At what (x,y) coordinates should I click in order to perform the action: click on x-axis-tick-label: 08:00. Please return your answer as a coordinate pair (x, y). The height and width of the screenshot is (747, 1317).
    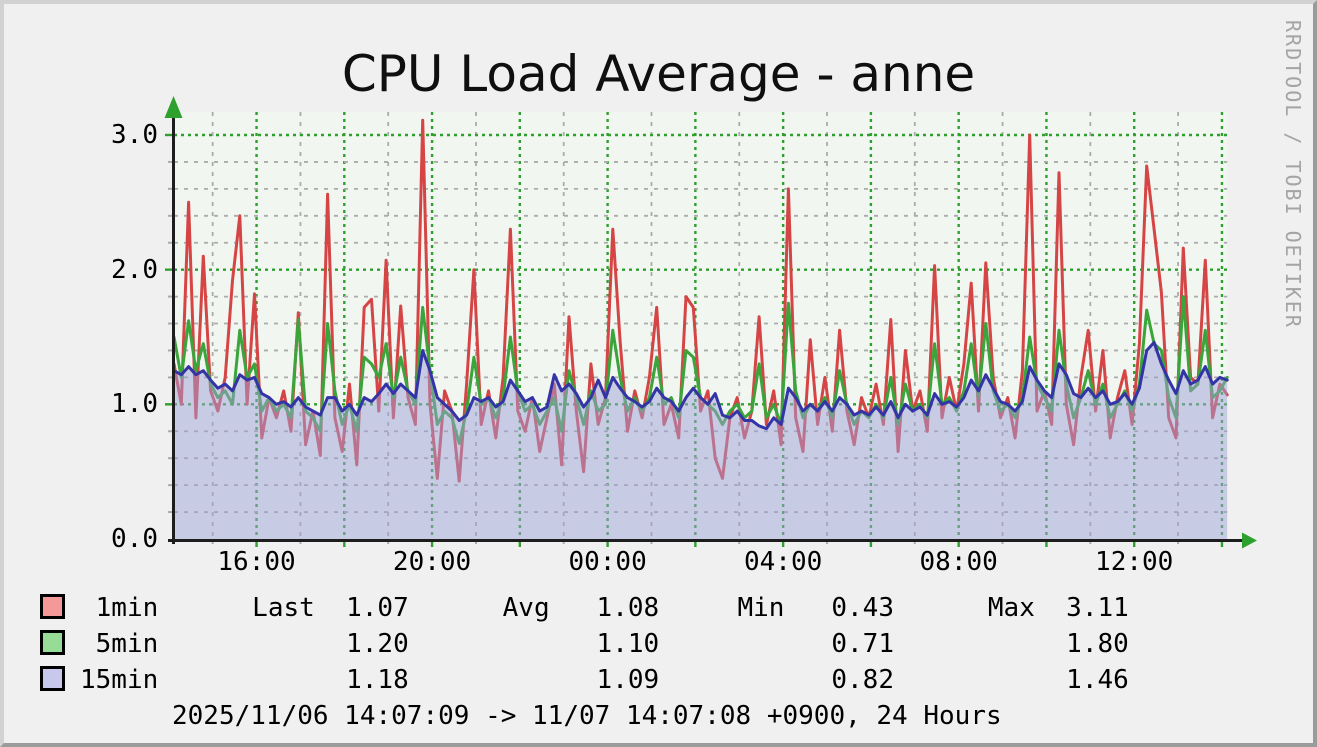
    Looking at the image, I should click on (958, 562).